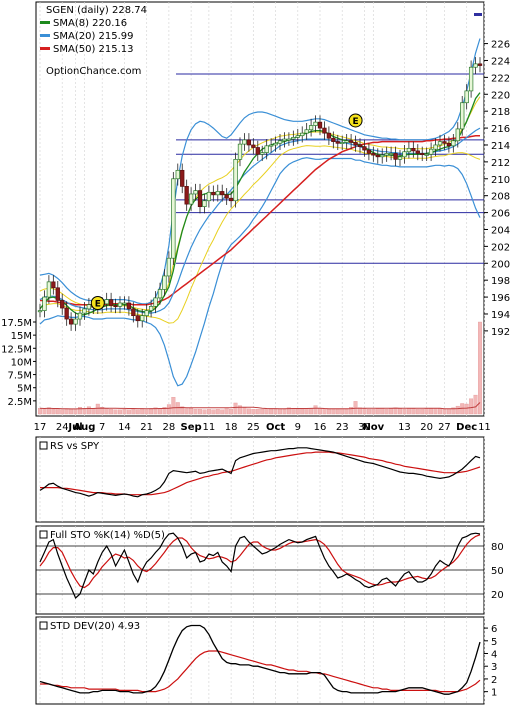 Image resolution: width=526 pixels, height=710 pixels. Describe the element at coordinates (494, 667) in the screenshot. I see `std-y-tick-label: 3` at that location.